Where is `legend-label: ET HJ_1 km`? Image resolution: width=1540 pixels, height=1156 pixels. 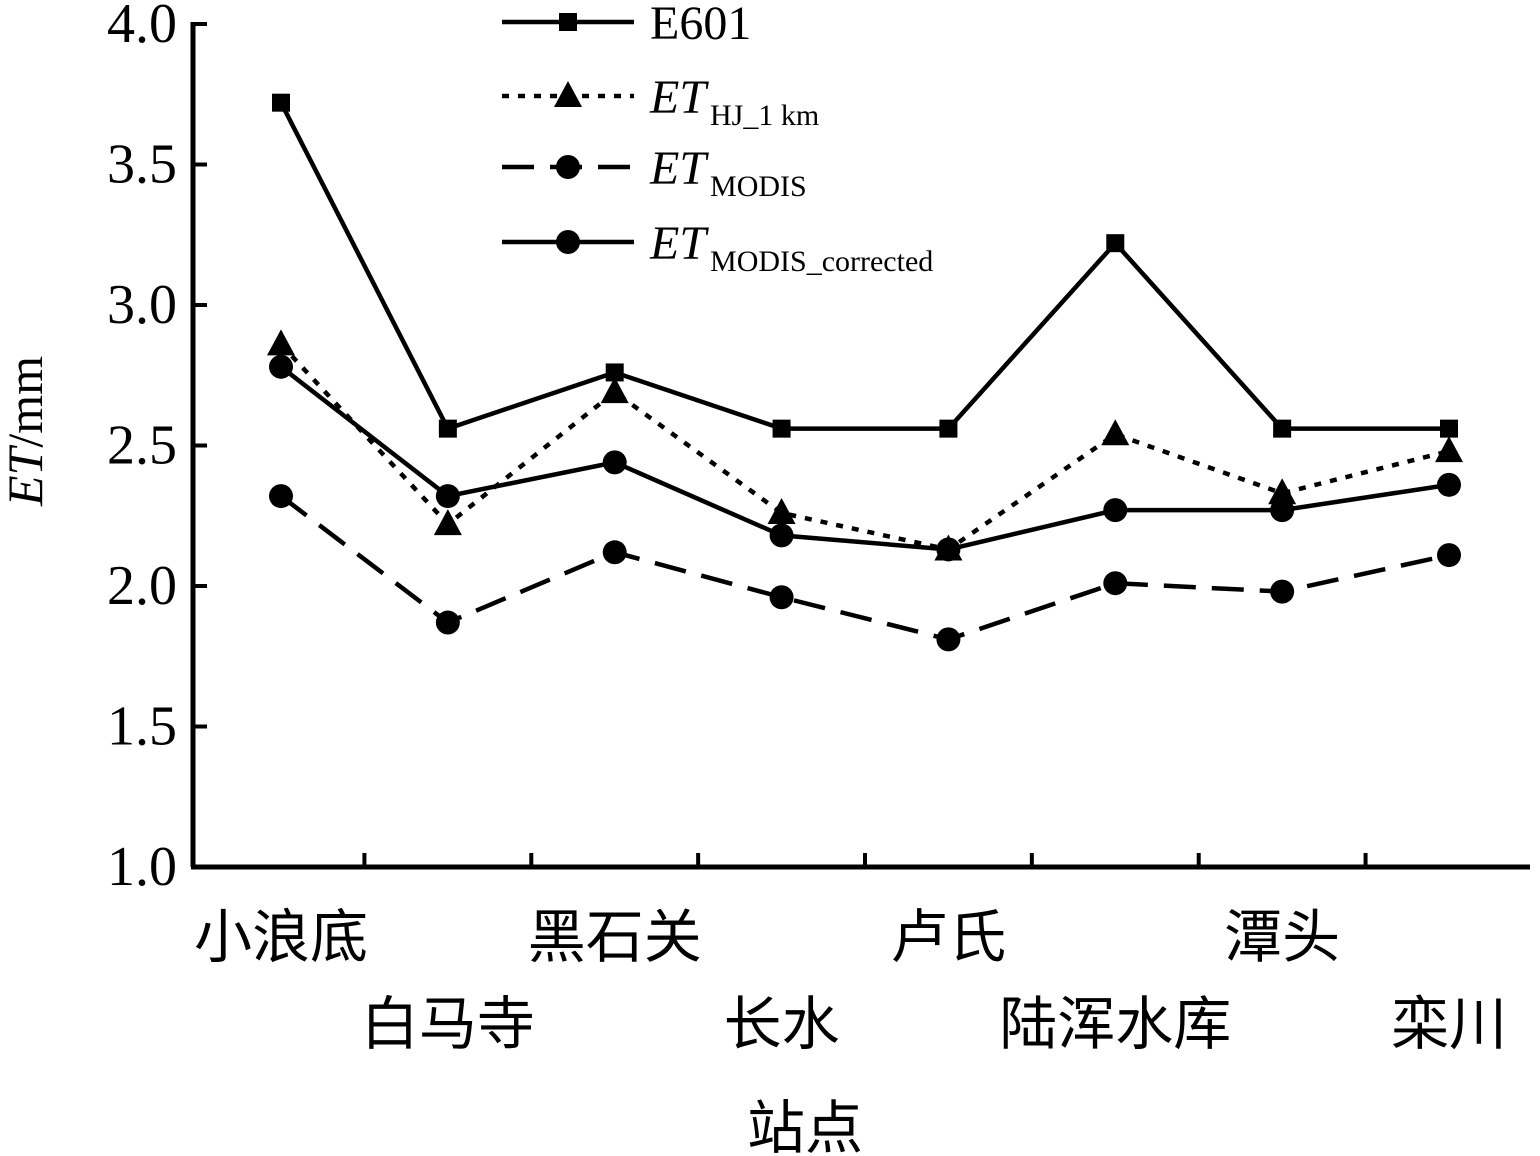 legend-label: ET HJ_1 km is located at coordinates (734, 101).